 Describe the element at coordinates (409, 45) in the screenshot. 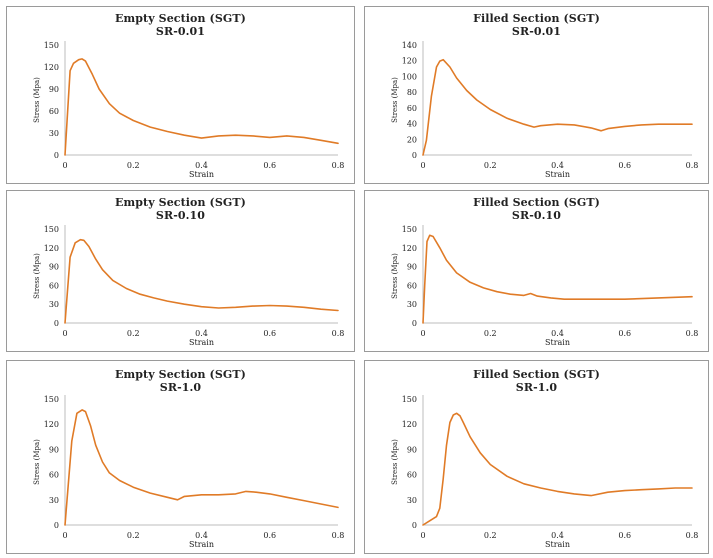

I see `y-tick-label: 140` at that location.